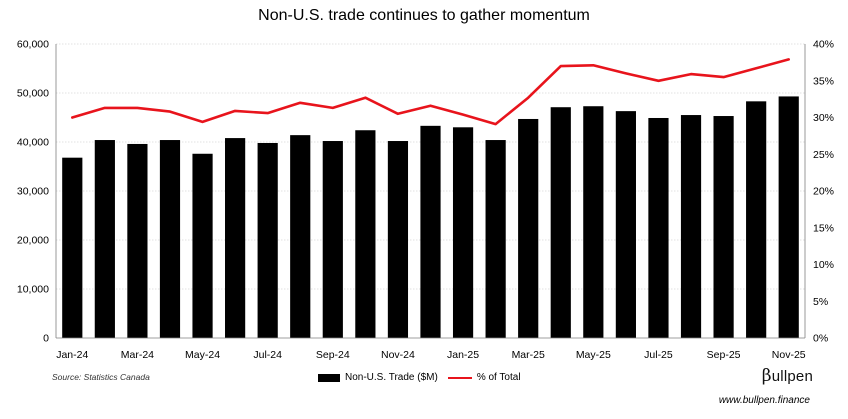 Image resolution: width=848 pixels, height=419 pixels. What do you see at coordinates (823, 81) in the screenshot?
I see `y-right-tick-label: 35%` at bounding box center [823, 81].